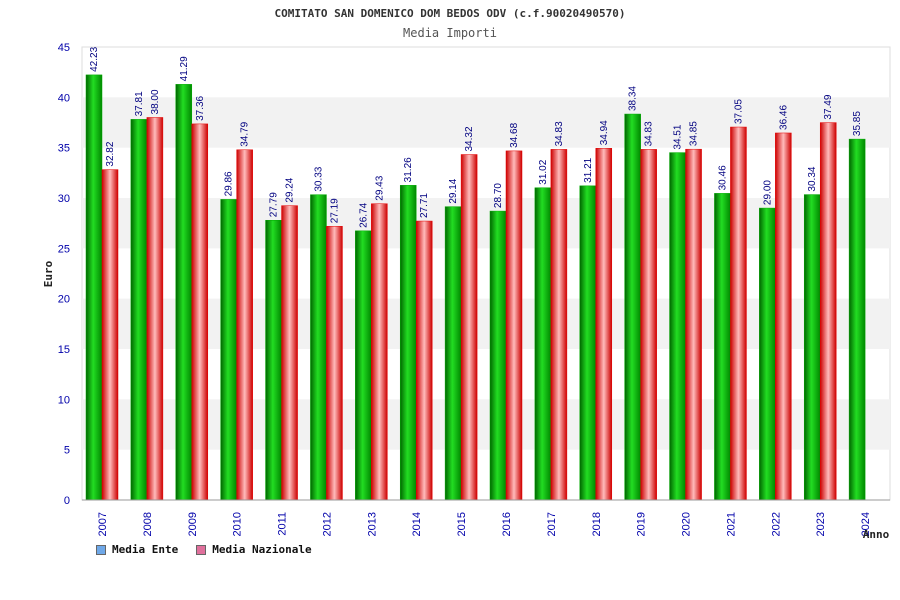  Describe the element at coordinates (588, 169) in the screenshot. I see `data-label: 31.21` at that location.